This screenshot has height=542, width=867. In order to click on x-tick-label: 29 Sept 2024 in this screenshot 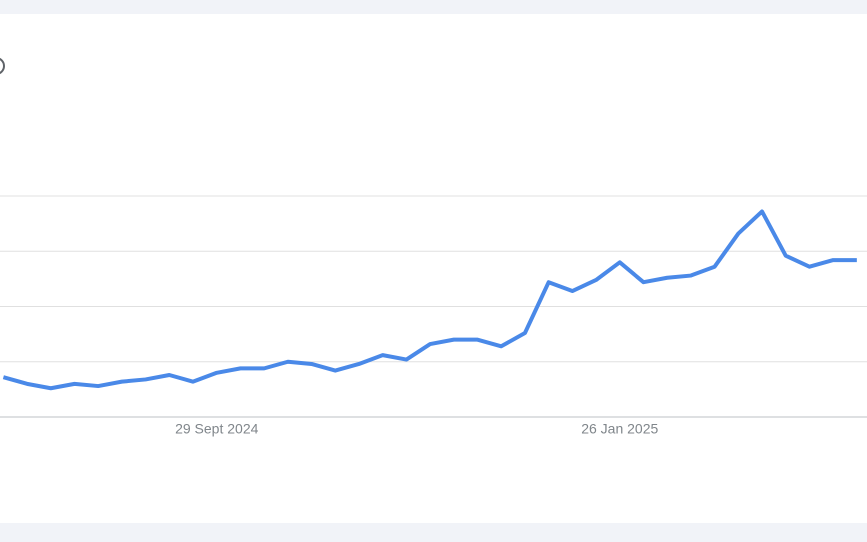, I will do `click(217, 429)`.